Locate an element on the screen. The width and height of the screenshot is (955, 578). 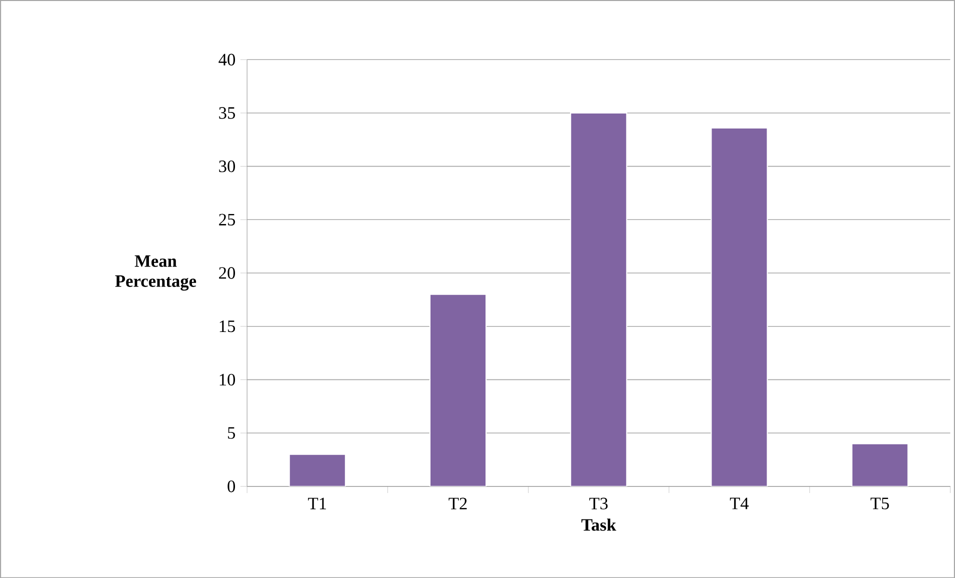
y-tick-label: 40 is located at coordinates (227, 60).